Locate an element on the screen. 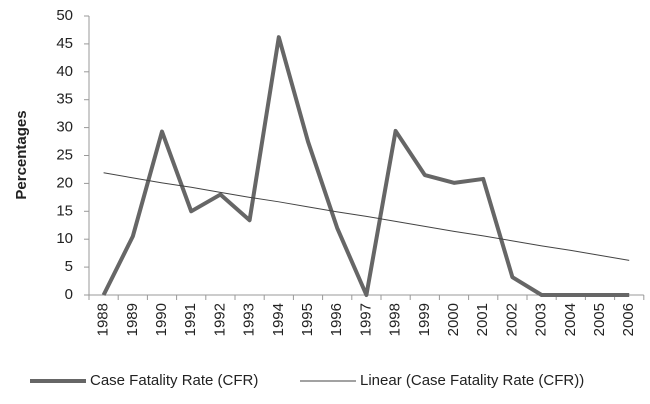 The width and height of the screenshot is (650, 404). y-tick-label: 40 is located at coordinates (64, 71).